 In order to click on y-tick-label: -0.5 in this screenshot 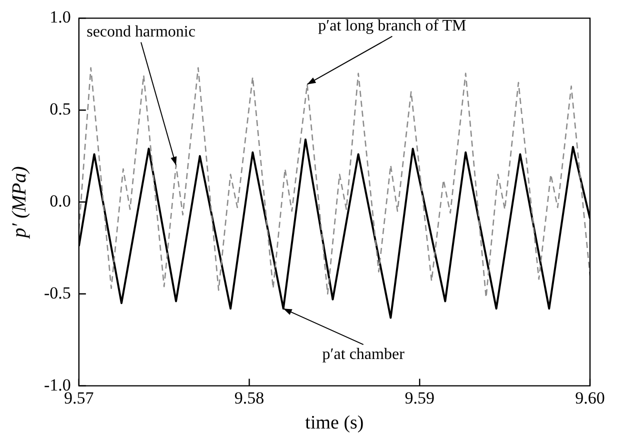, I will do `click(57, 292)`.